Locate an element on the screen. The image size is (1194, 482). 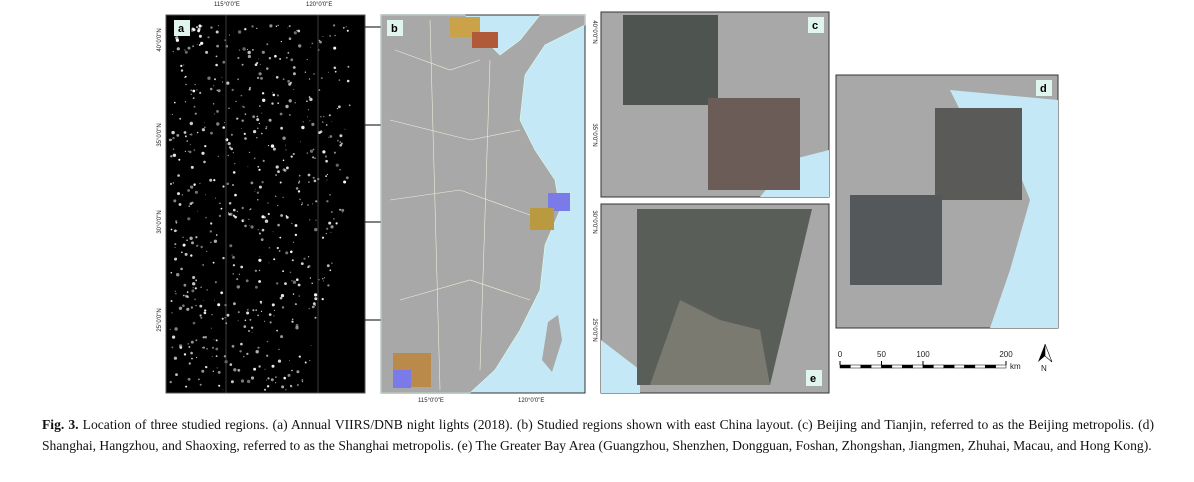
caption-label: Fig. 3. is located at coordinates (60, 424).